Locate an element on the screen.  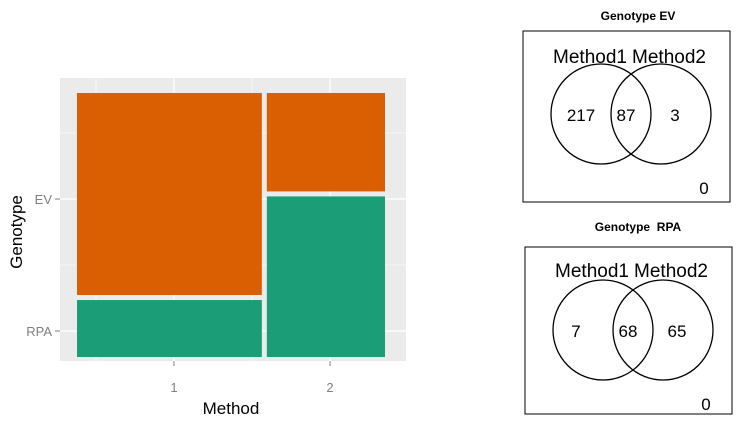
x-tick-label-2: 2 is located at coordinates (329, 387).